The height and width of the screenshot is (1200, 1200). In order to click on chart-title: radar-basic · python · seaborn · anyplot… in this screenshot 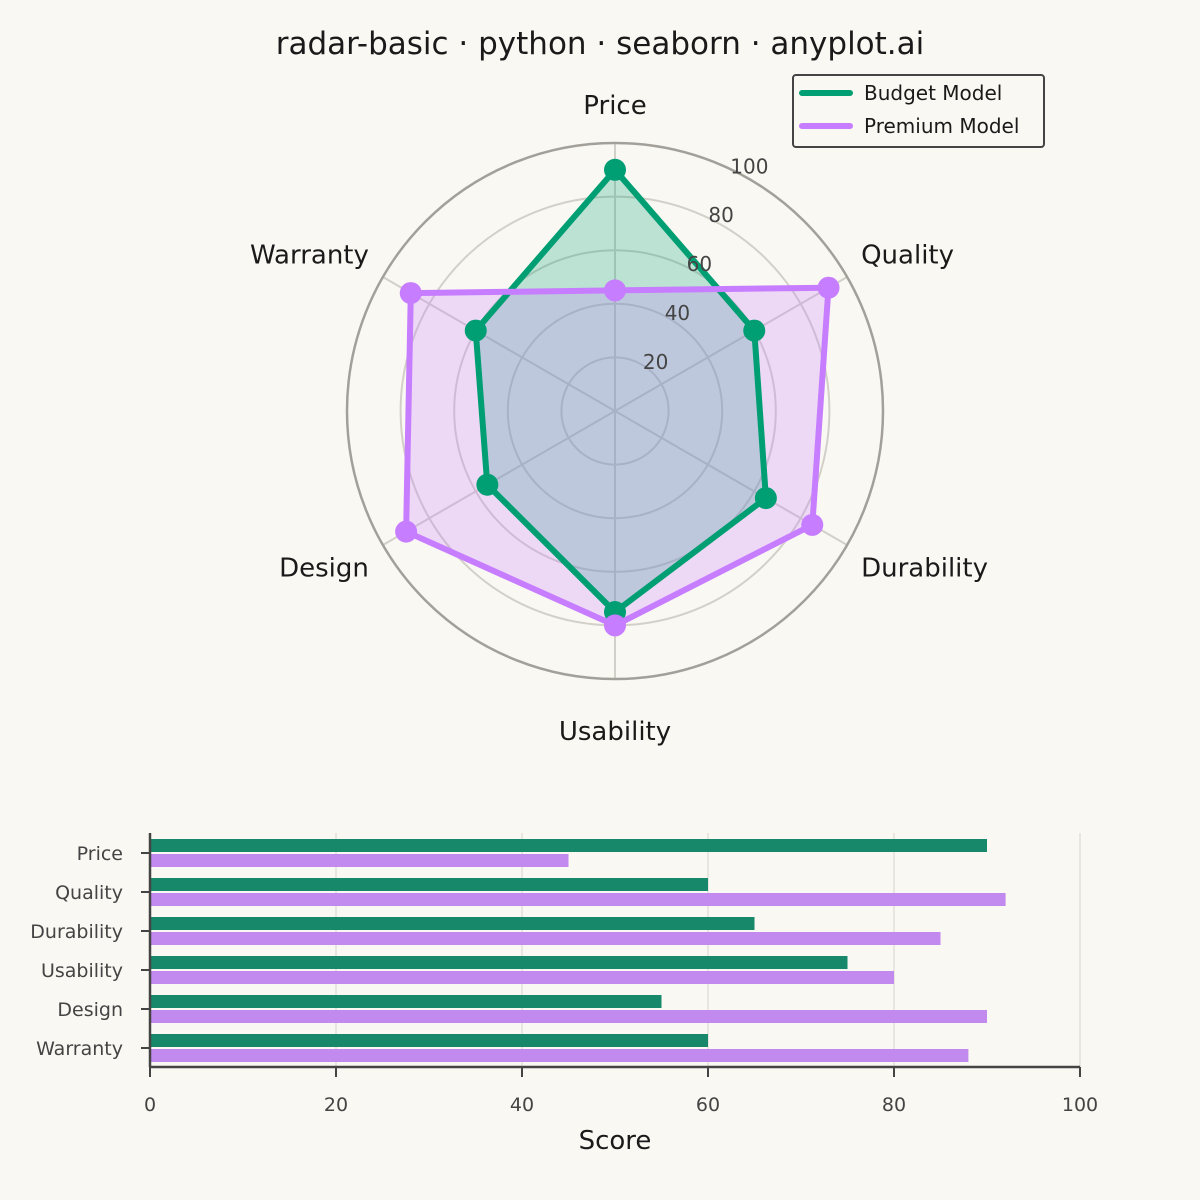, I will do `click(600, 44)`.